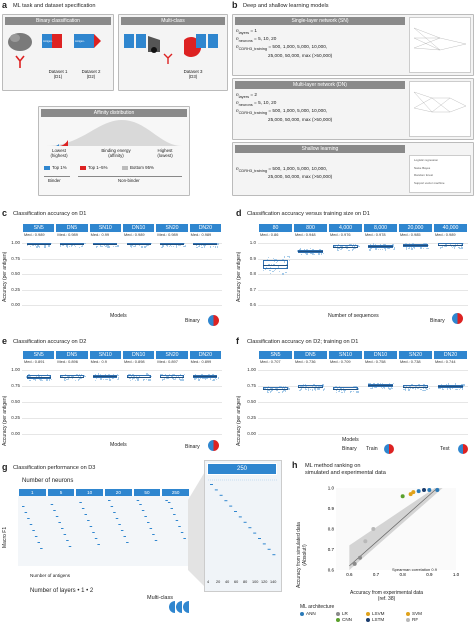 The width and height of the screenshot is (474, 622). Describe the element at coordinates (5, 537) in the screenshot. I see `panel-g-ylabel: Macro F1` at that location.